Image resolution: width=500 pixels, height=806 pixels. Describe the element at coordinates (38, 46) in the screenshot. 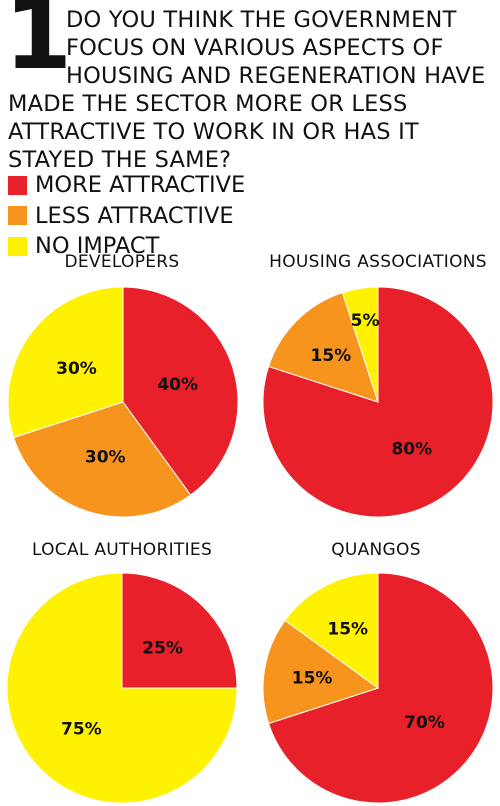

I see `question-number: 1` at that location.